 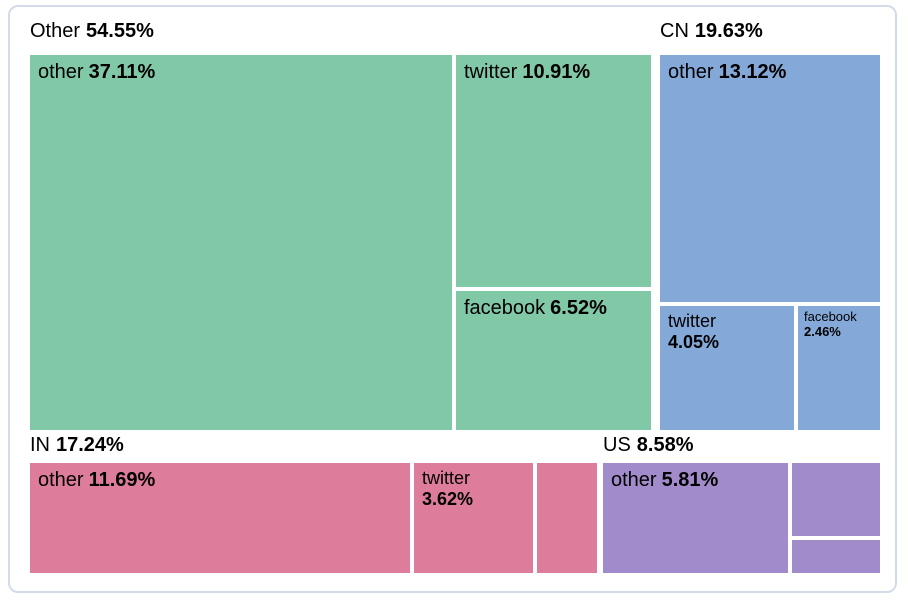 What do you see at coordinates (694, 341) in the screenshot?
I see `cell-percent: 4.05%` at bounding box center [694, 341].